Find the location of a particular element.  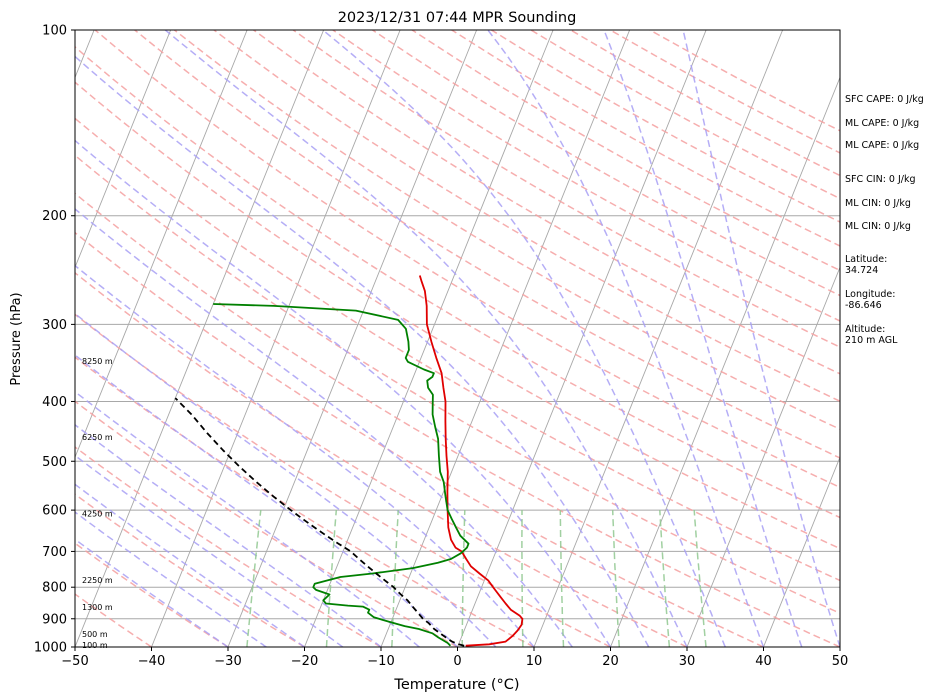

y-tick-label: 100 is located at coordinates (54, 31).